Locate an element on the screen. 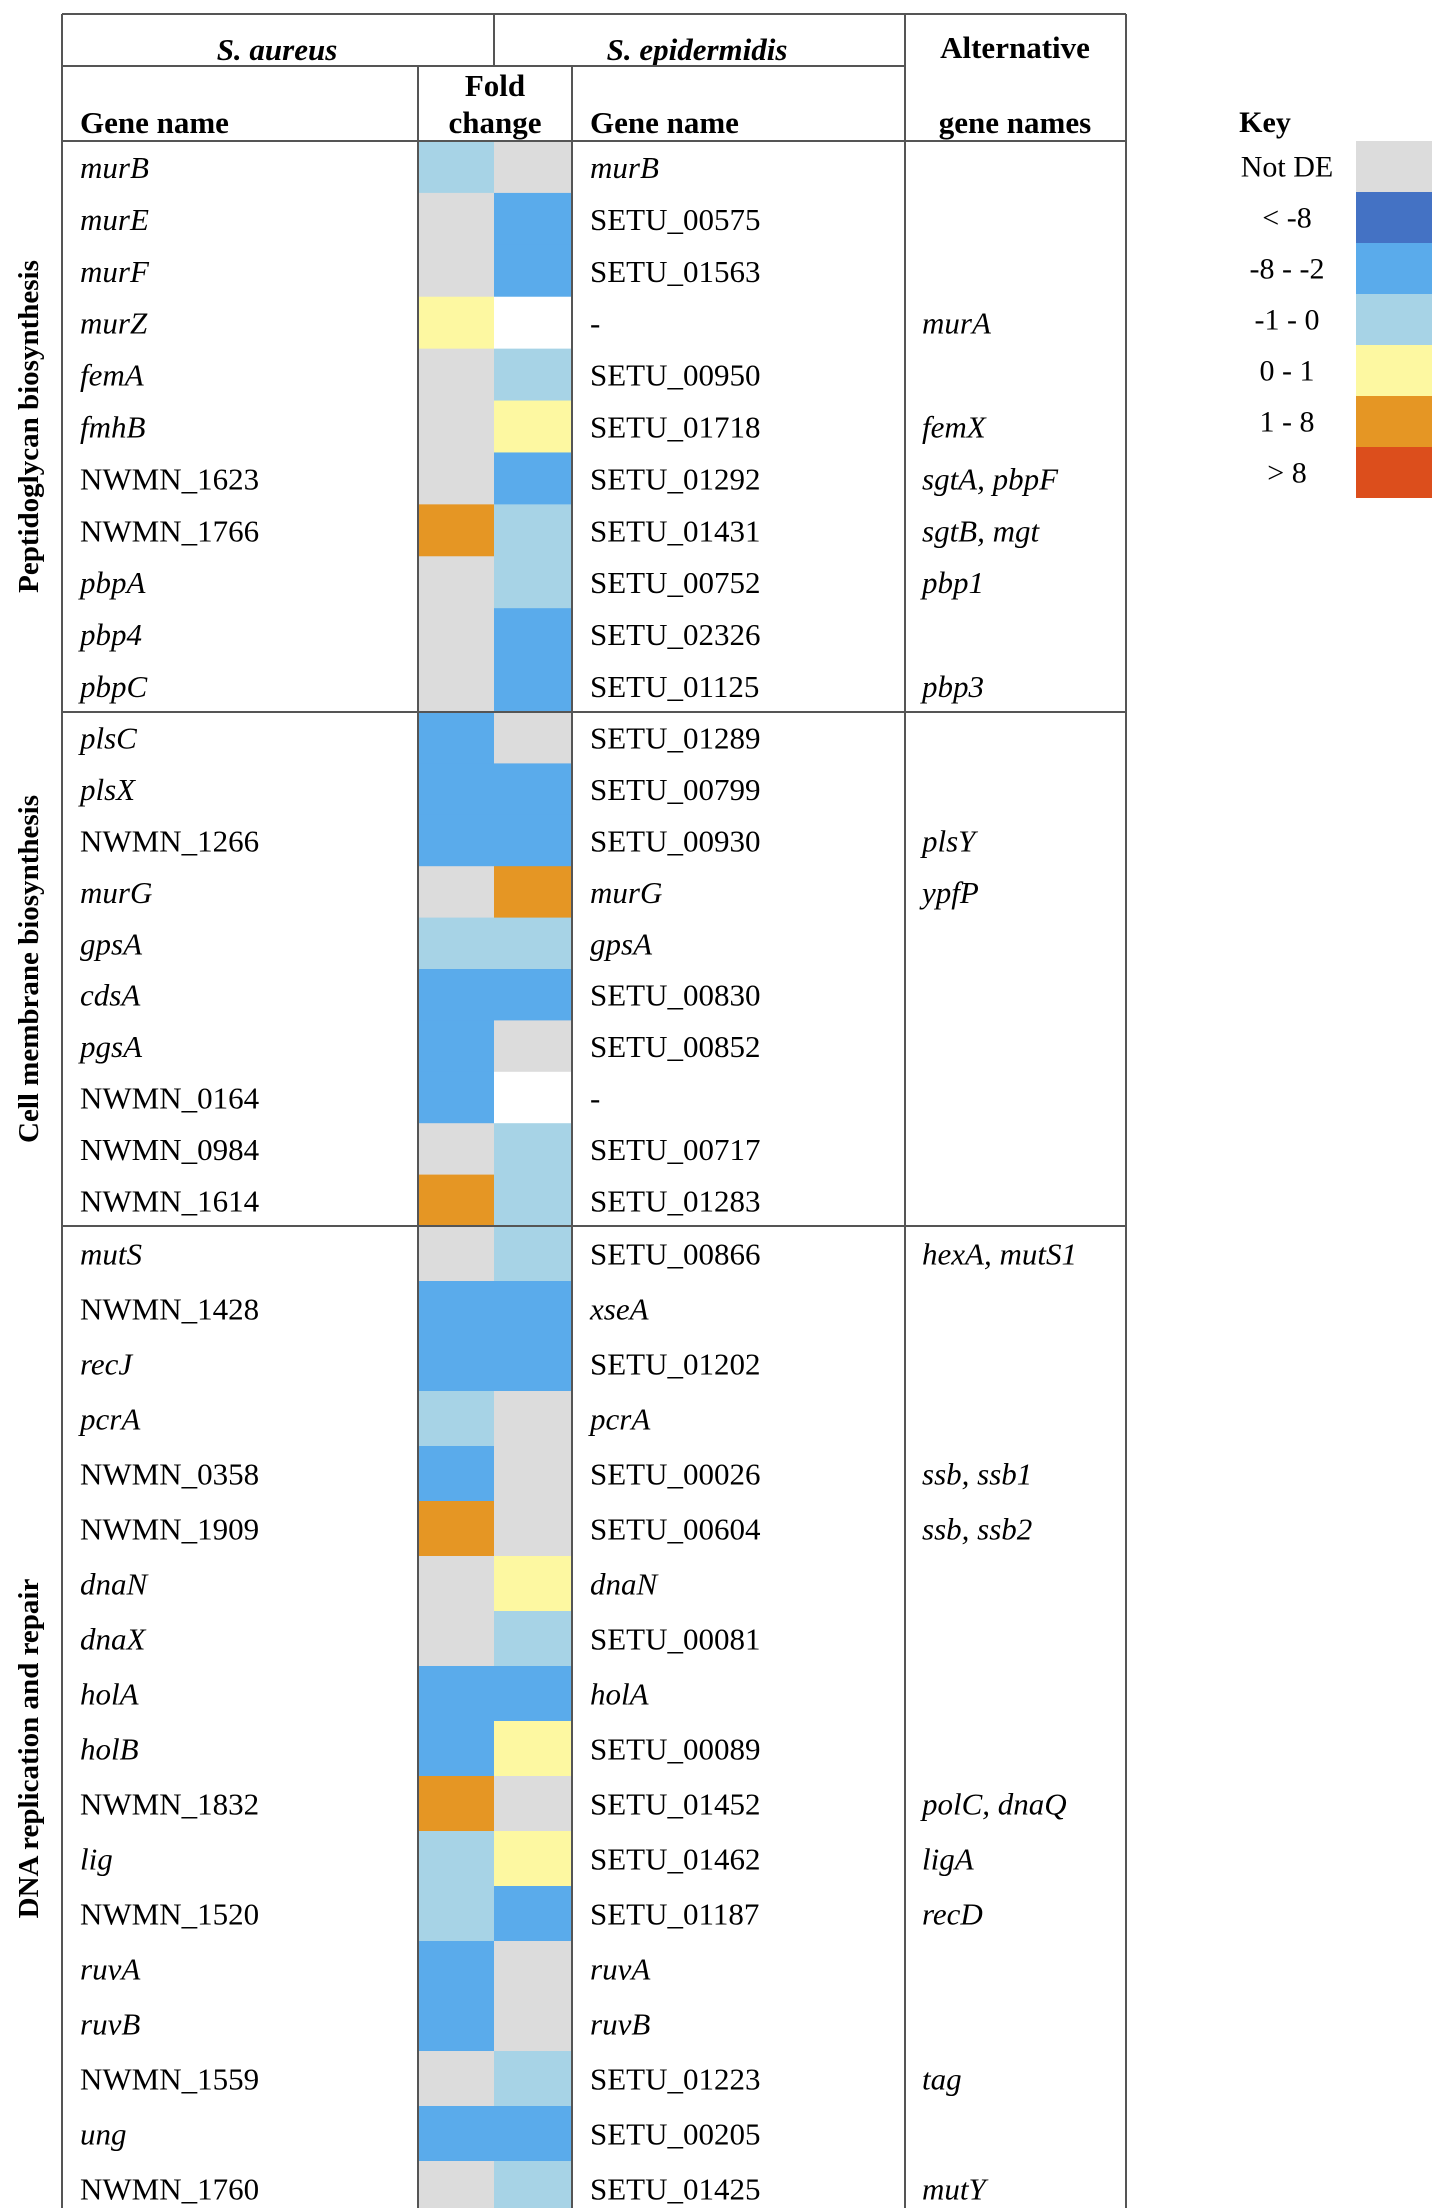  color-key: Key Not DE < -8 -8 - -2 -1 - 0 0 - 1 1 - 8 > 8 is located at coordinates (1335, 302).